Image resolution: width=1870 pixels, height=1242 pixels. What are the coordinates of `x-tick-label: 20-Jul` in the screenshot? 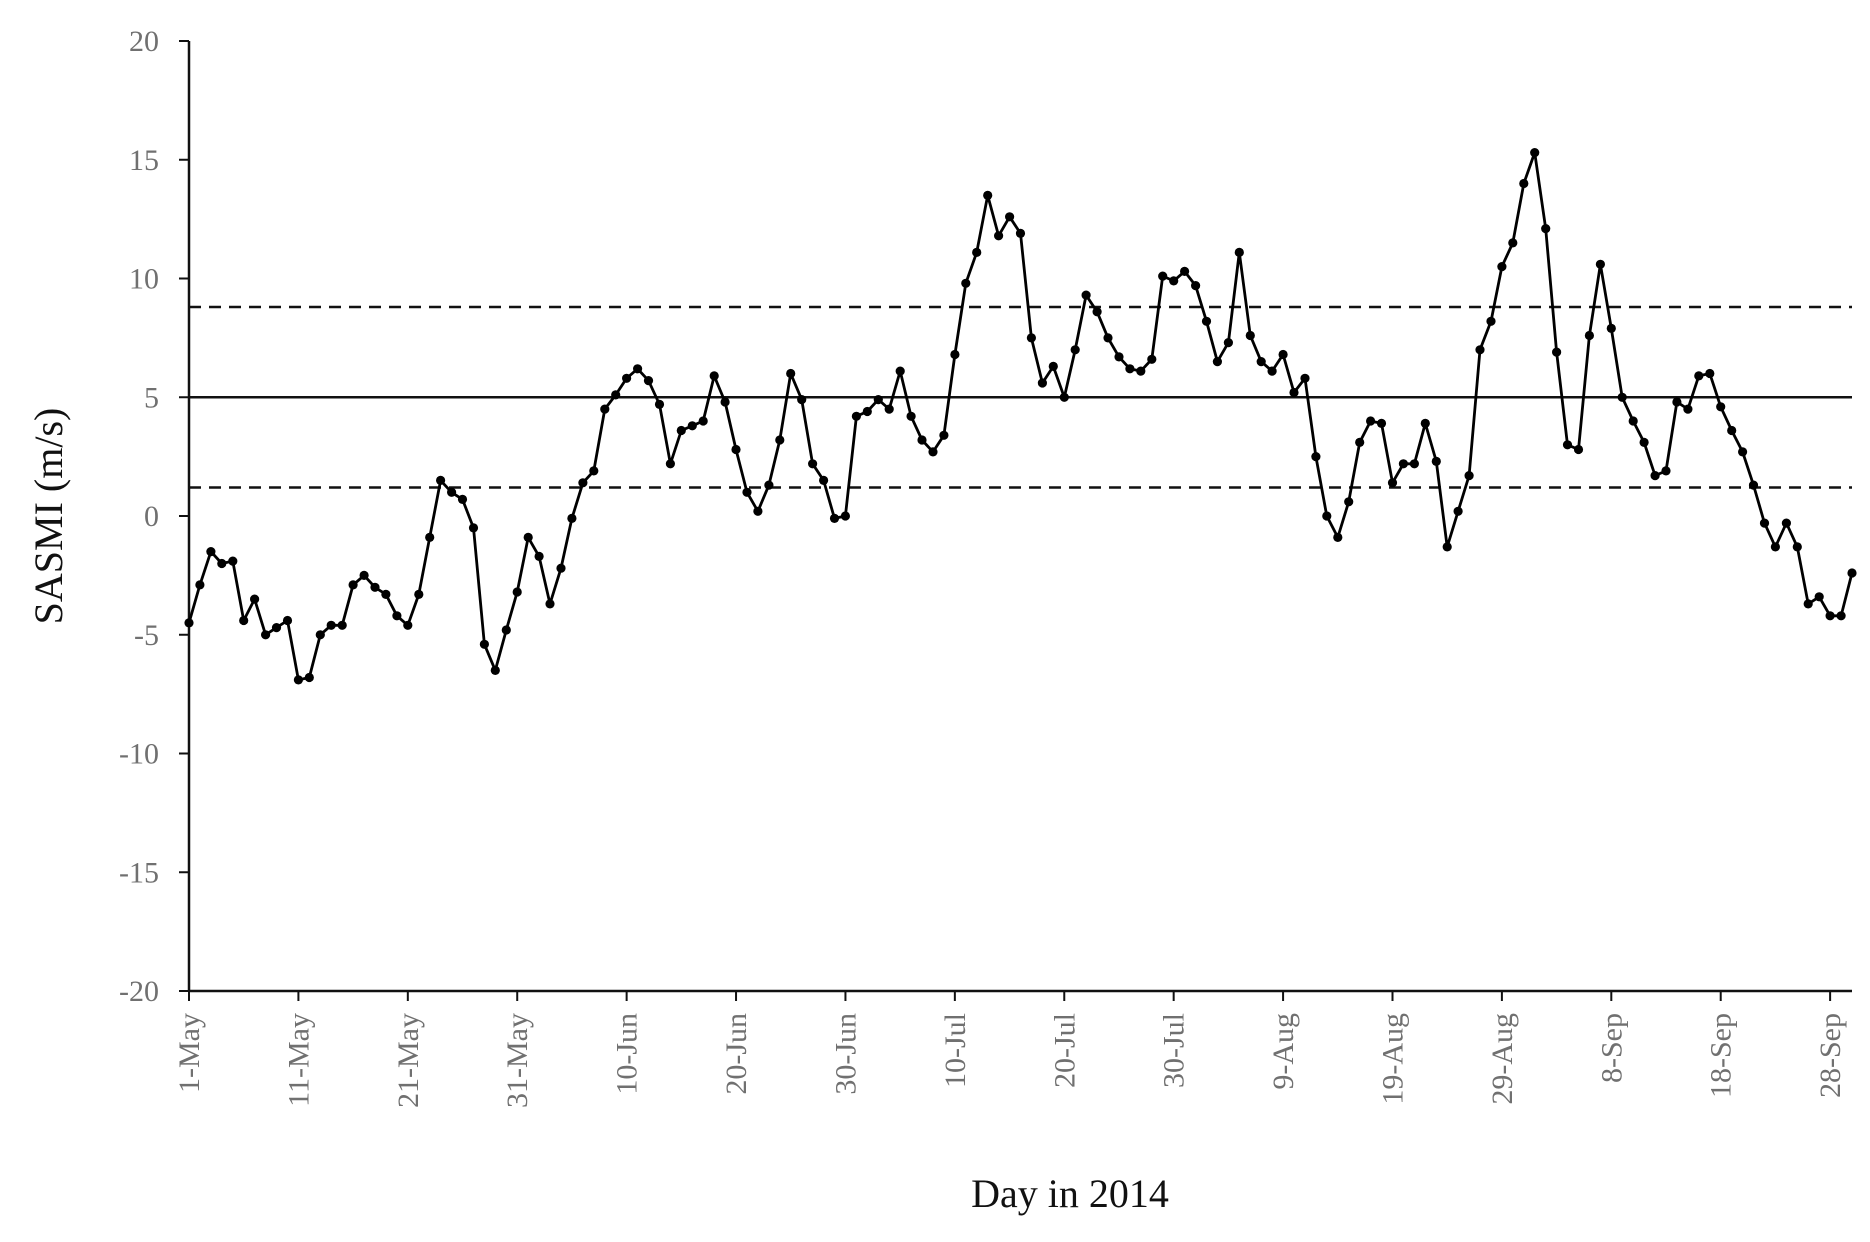 It's located at (1064, 1050).